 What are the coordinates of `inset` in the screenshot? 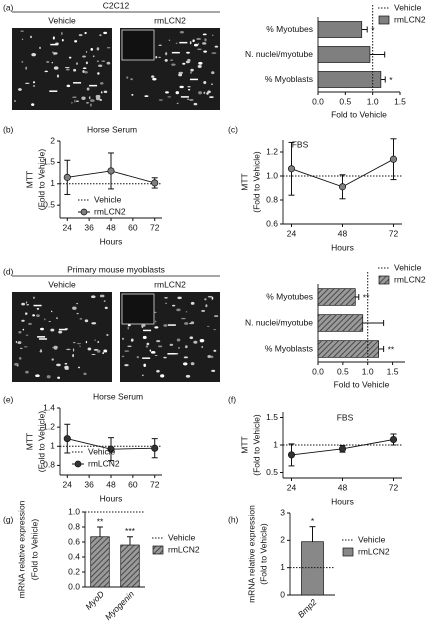 It's located at (138, 309).